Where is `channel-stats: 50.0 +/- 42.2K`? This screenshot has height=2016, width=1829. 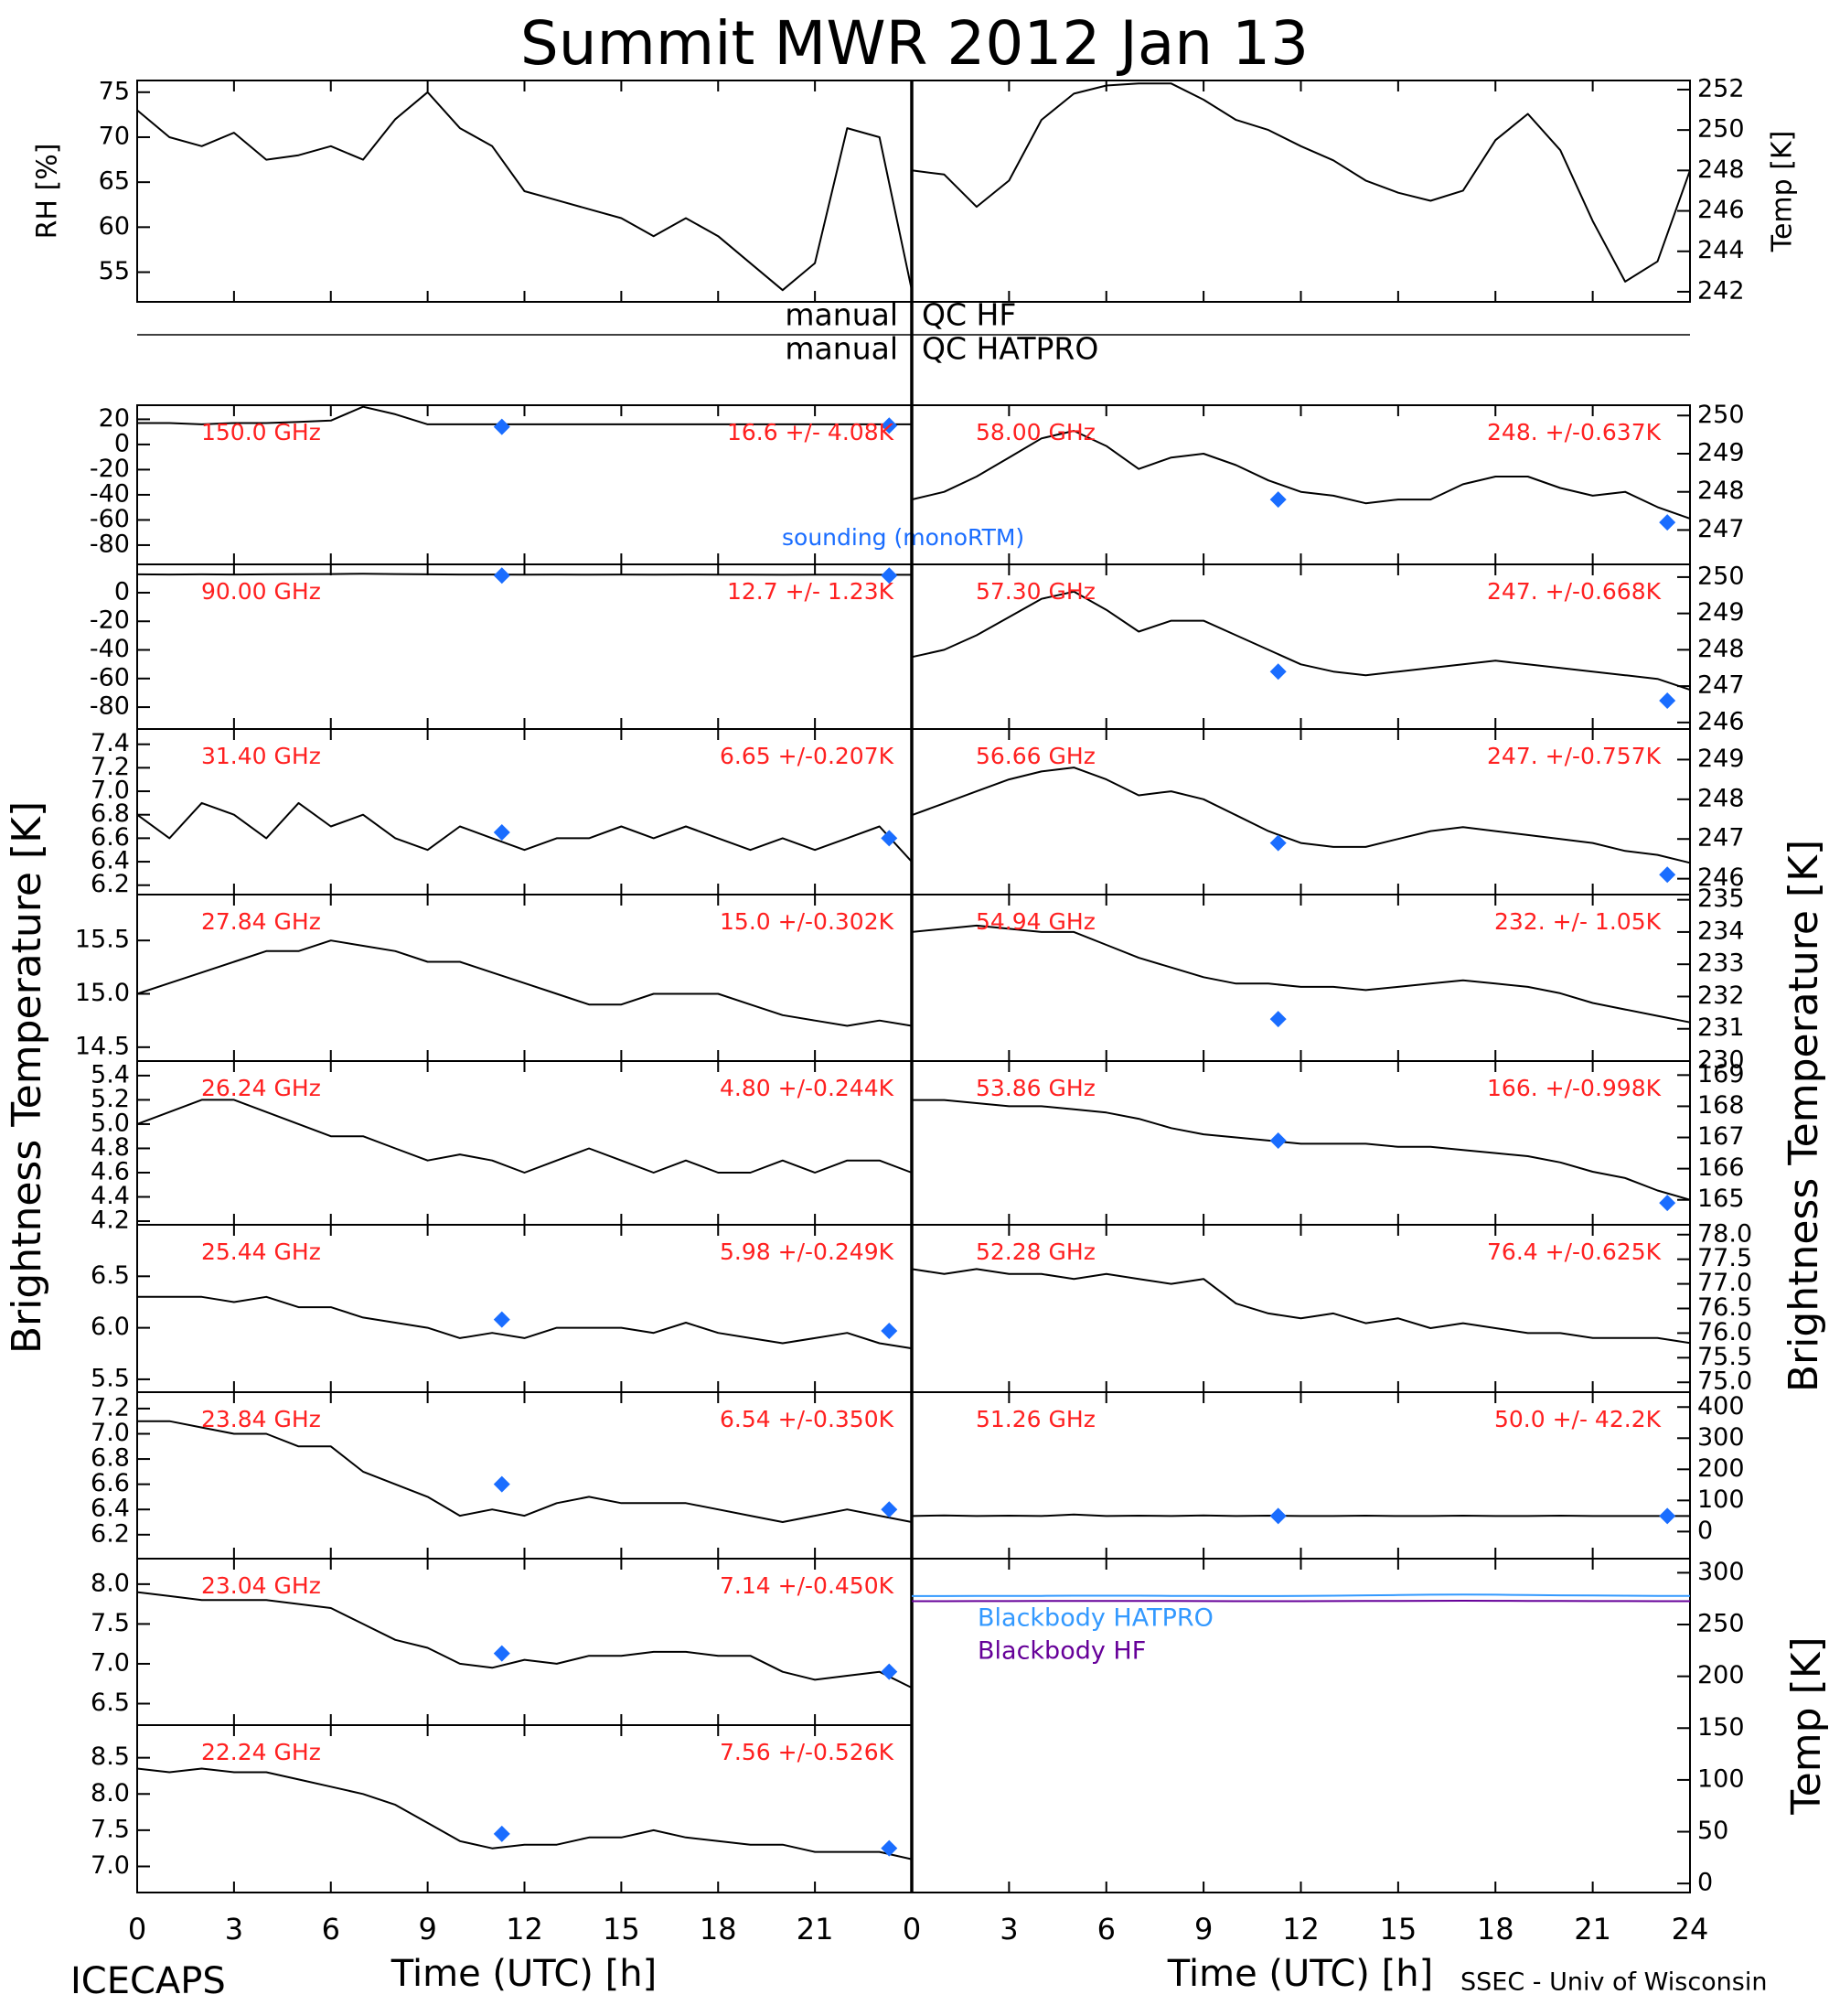 channel-stats: 50.0 +/- 42.2K is located at coordinates (1578, 1419).